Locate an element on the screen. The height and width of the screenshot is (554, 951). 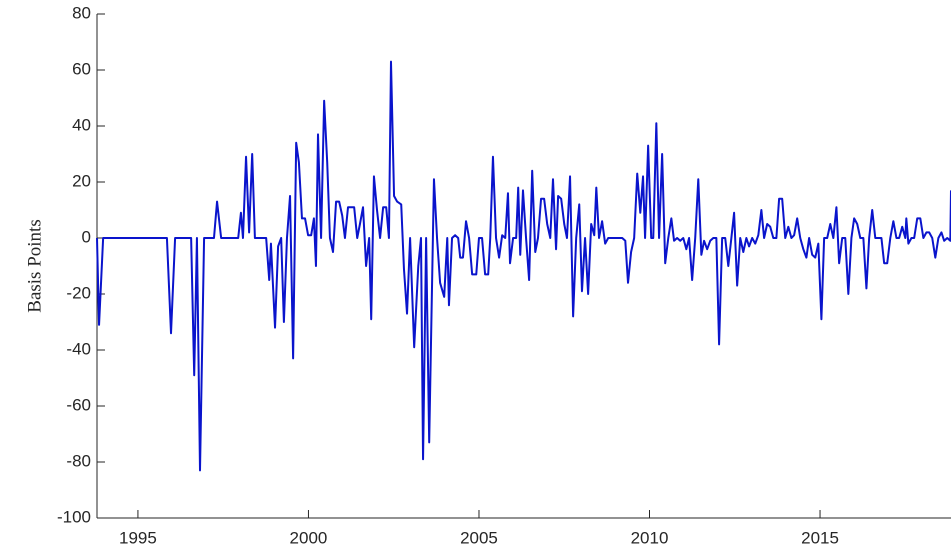
x-tick-label: 2015 is located at coordinates (820, 537).